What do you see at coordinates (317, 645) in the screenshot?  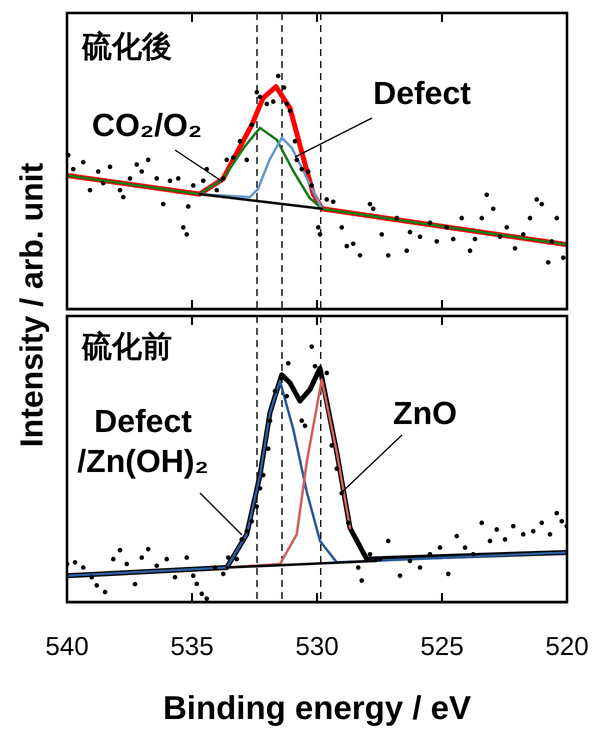 I see `x-tick-label: 530` at bounding box center [317, 645].